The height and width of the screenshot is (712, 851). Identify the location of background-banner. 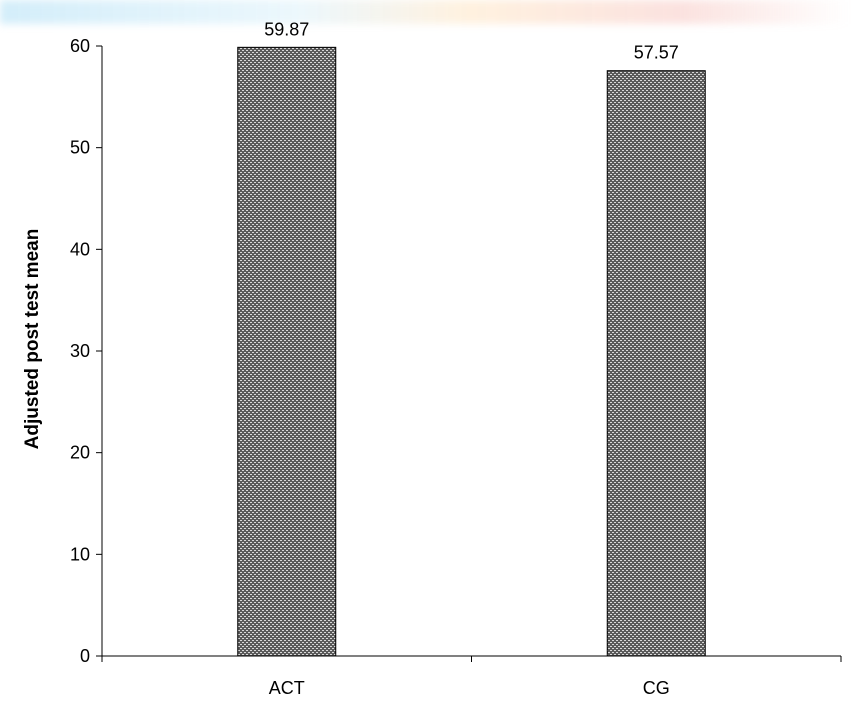
(425, 12).